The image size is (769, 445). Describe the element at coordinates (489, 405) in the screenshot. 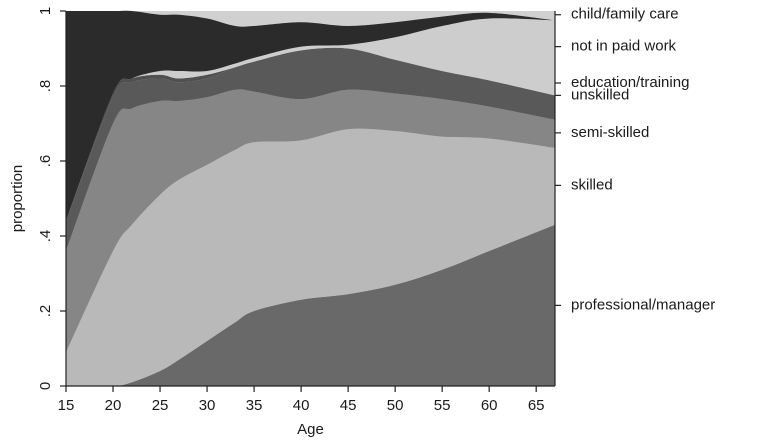

I see `x-tick-label: 60` at that location.